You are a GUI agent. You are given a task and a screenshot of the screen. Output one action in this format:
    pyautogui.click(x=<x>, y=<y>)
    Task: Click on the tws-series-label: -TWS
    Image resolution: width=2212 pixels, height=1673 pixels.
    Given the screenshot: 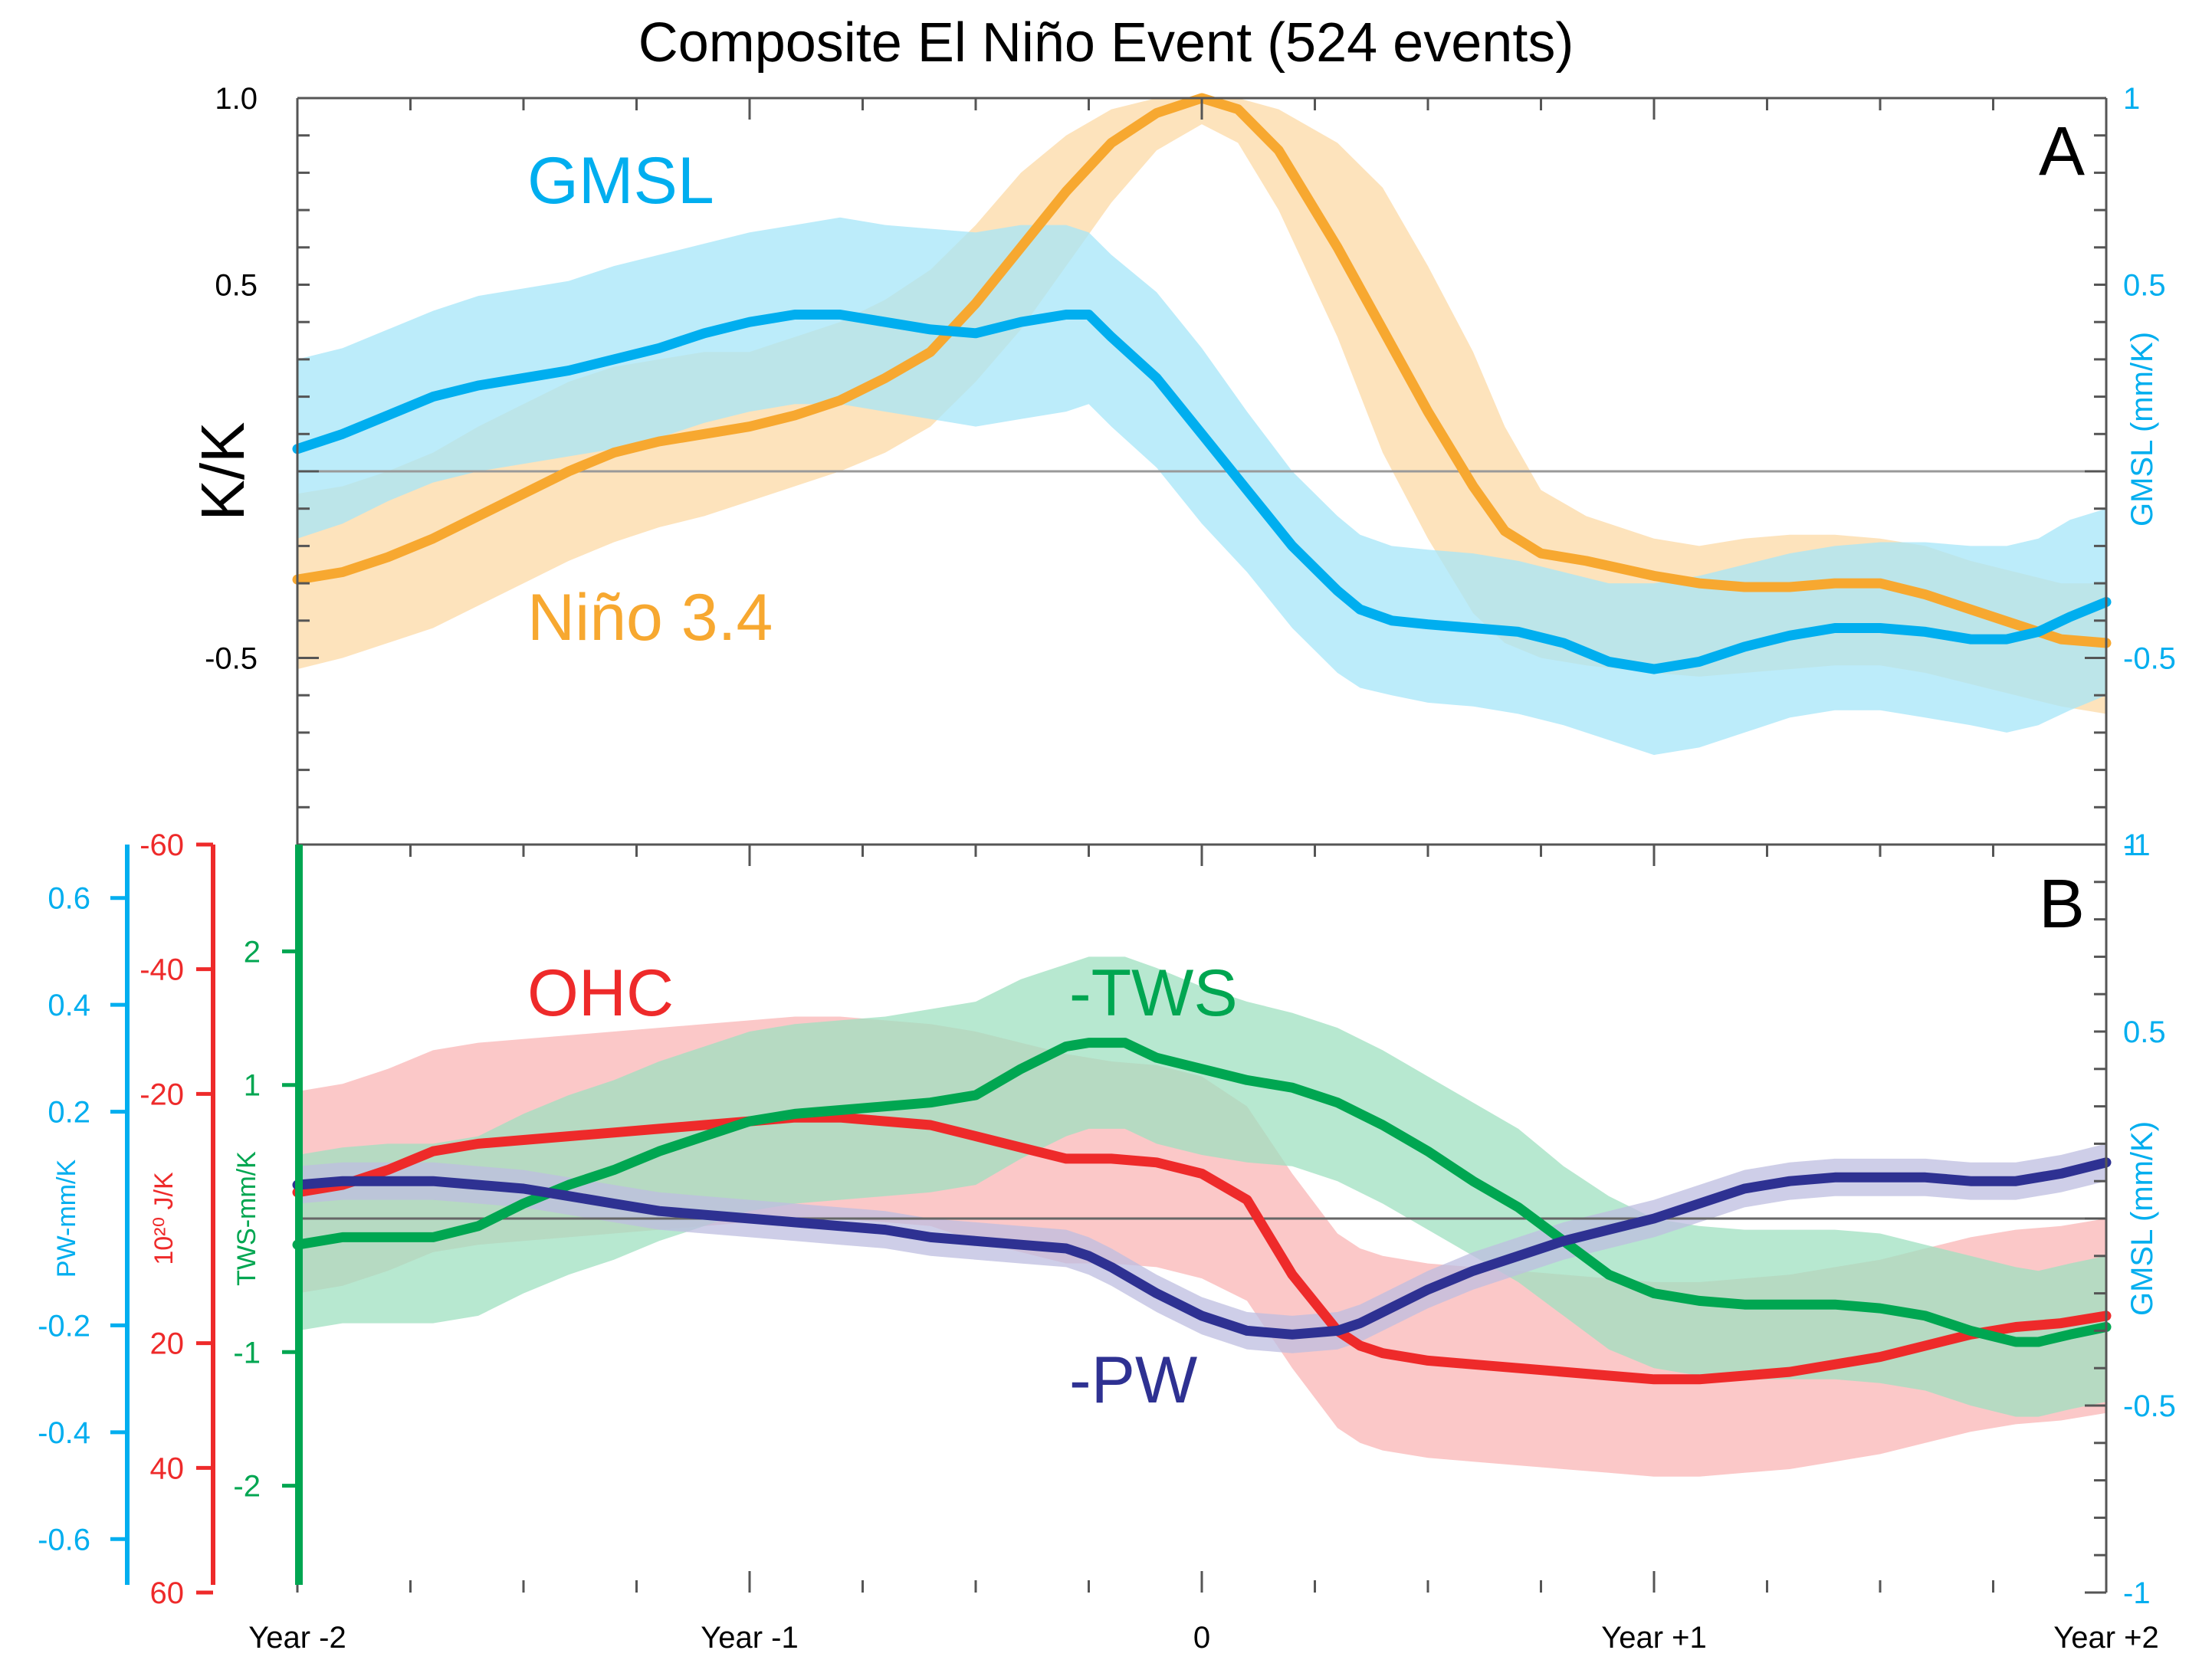 What is the action you would take?
    pyautogui.click(x=1153, y=993)
    